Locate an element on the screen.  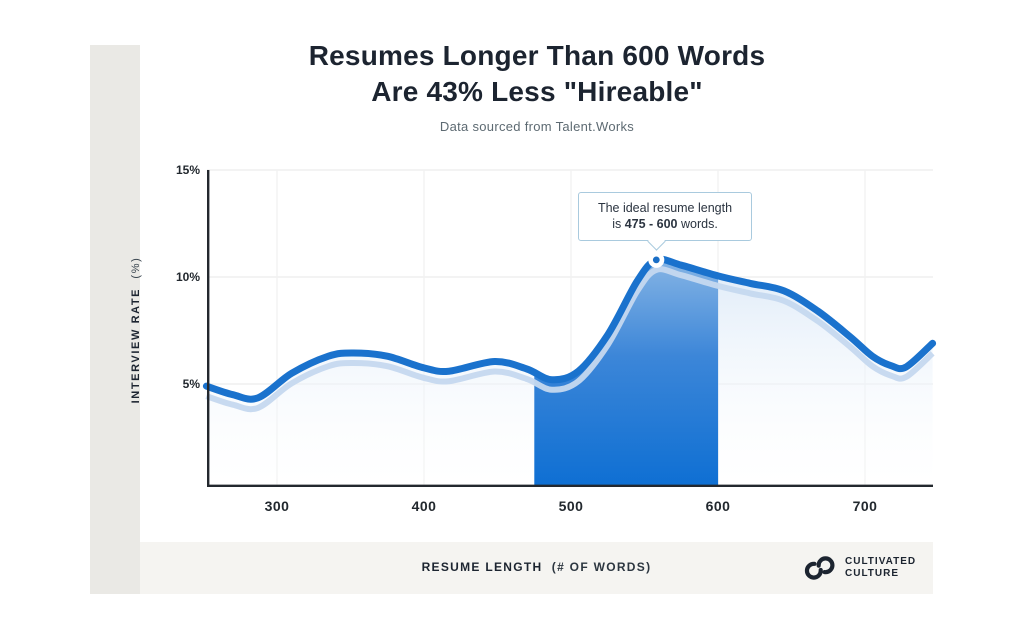
chart-title-line2: Are 43% Less "Hireable" is located at coordinates (537, 91).